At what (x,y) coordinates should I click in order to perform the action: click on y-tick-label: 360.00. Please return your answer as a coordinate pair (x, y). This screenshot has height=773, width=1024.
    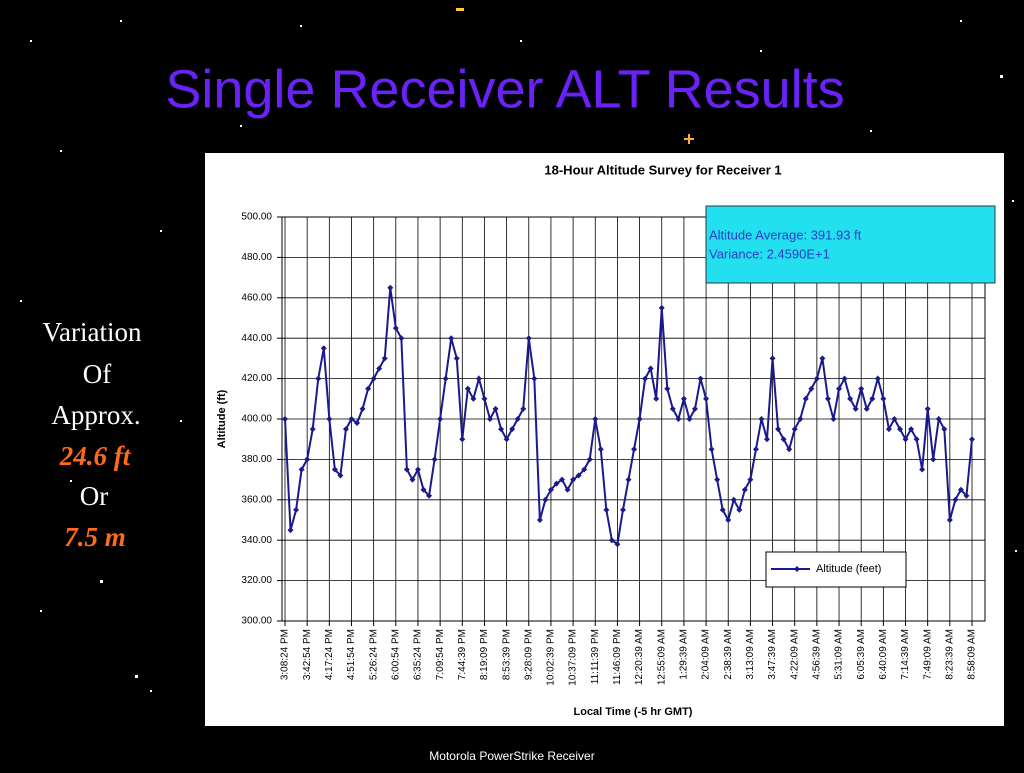
    Looking at the image, I should click on (256, 499).